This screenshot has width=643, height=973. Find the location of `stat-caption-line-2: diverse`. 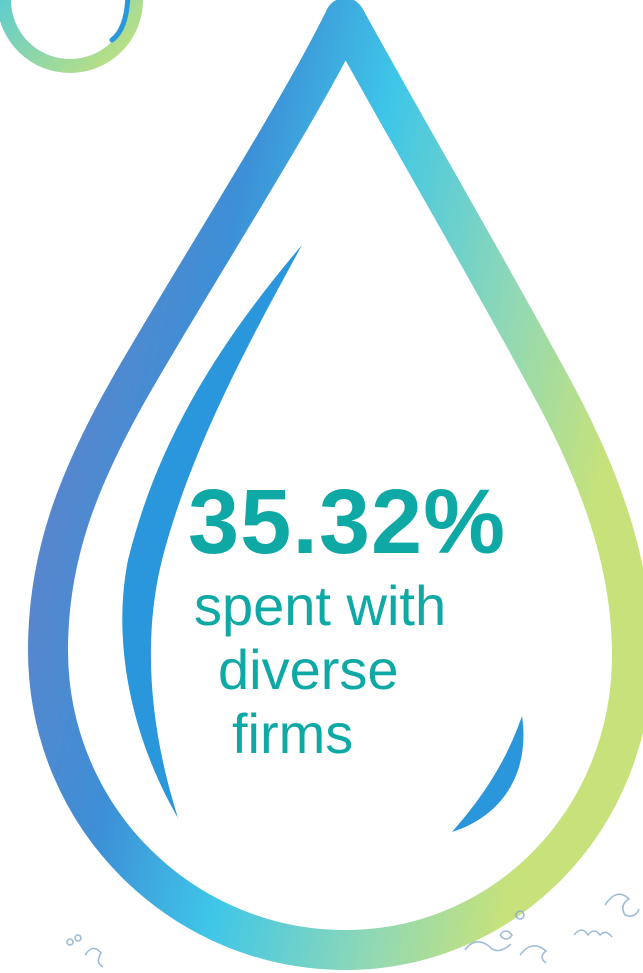

stat-caption-line-2: diverse is located at coordinates (308, 669).